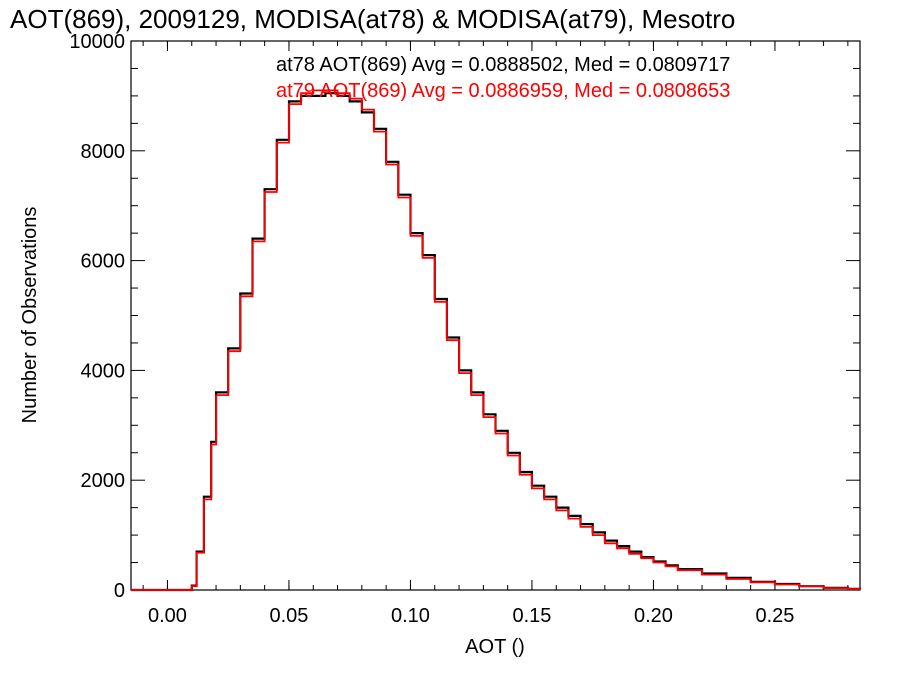  What do you see at coordinates (119, 591) in the screenshot?
I see `y-tick-label: 0` at bounding box center [119, 591].